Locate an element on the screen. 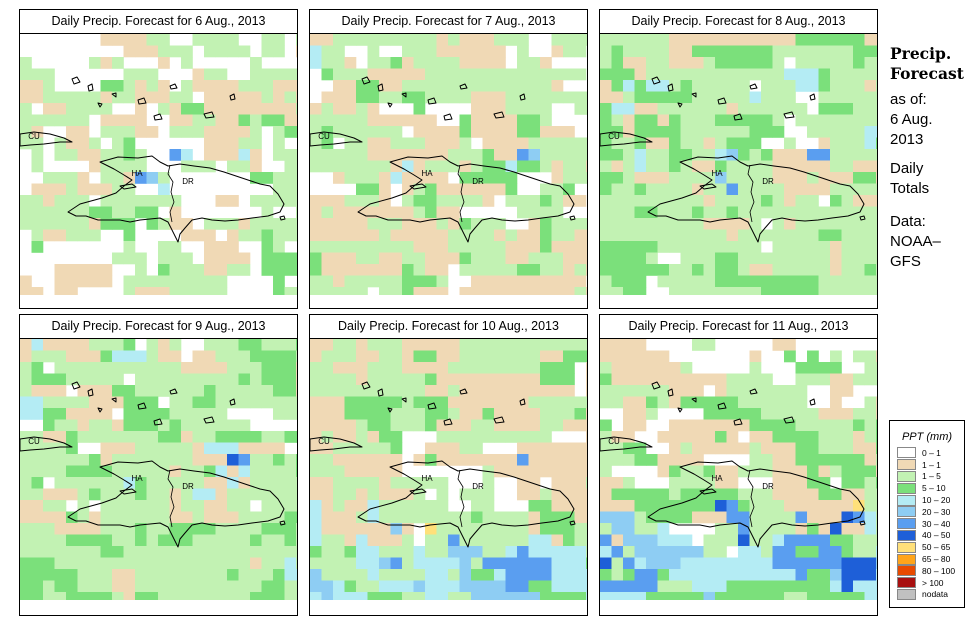 The width and height of the screenshot is (975, 635). label-cuba: CU is located at coordinates (34, 136).